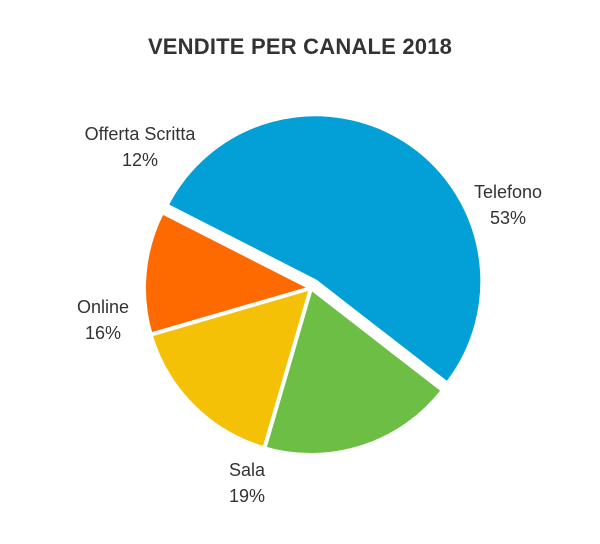 The image size is (600, 544). Describe the element at coordinates (508, 192) in the screenshot. I see `slice-label-telefono: Telefono` at that location.